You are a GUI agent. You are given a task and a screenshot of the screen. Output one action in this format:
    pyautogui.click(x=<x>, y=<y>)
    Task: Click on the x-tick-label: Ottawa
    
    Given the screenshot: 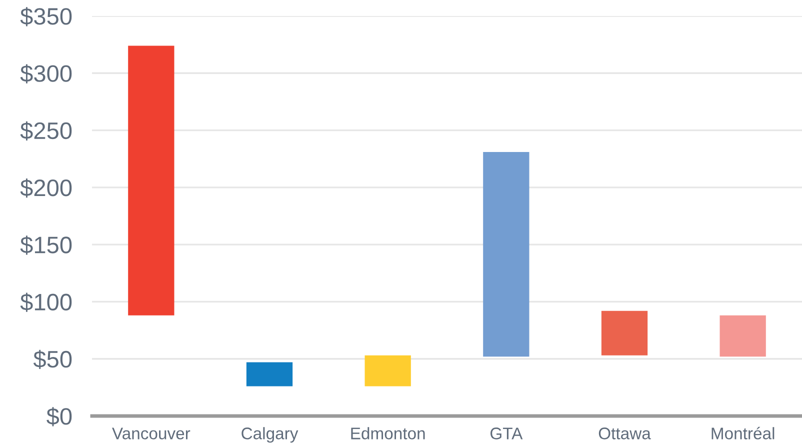 What is the action you would take?
    pyautogui.click(x=624, y=434)
    